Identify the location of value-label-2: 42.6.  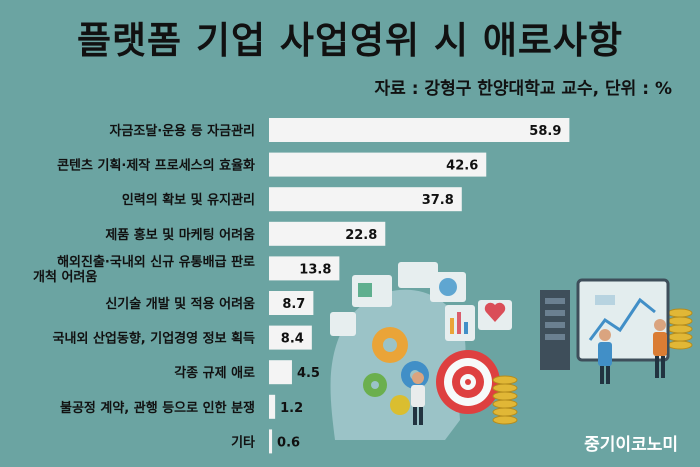
(462, 166).